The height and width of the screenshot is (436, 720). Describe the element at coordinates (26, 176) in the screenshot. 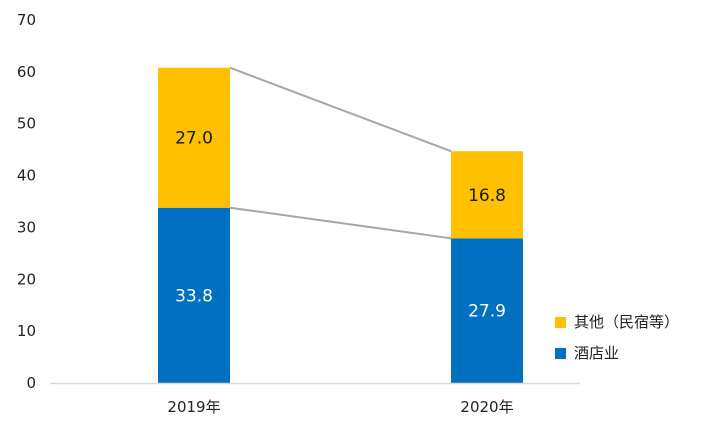

I see `y-tick-label: 40` at that location.